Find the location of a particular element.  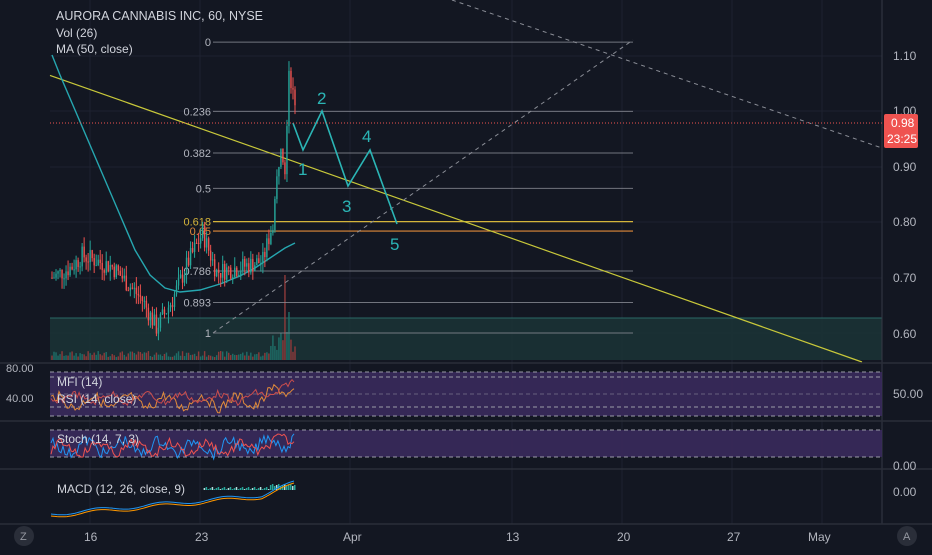

wave-label: 2 is located at coordinates (321, 98).